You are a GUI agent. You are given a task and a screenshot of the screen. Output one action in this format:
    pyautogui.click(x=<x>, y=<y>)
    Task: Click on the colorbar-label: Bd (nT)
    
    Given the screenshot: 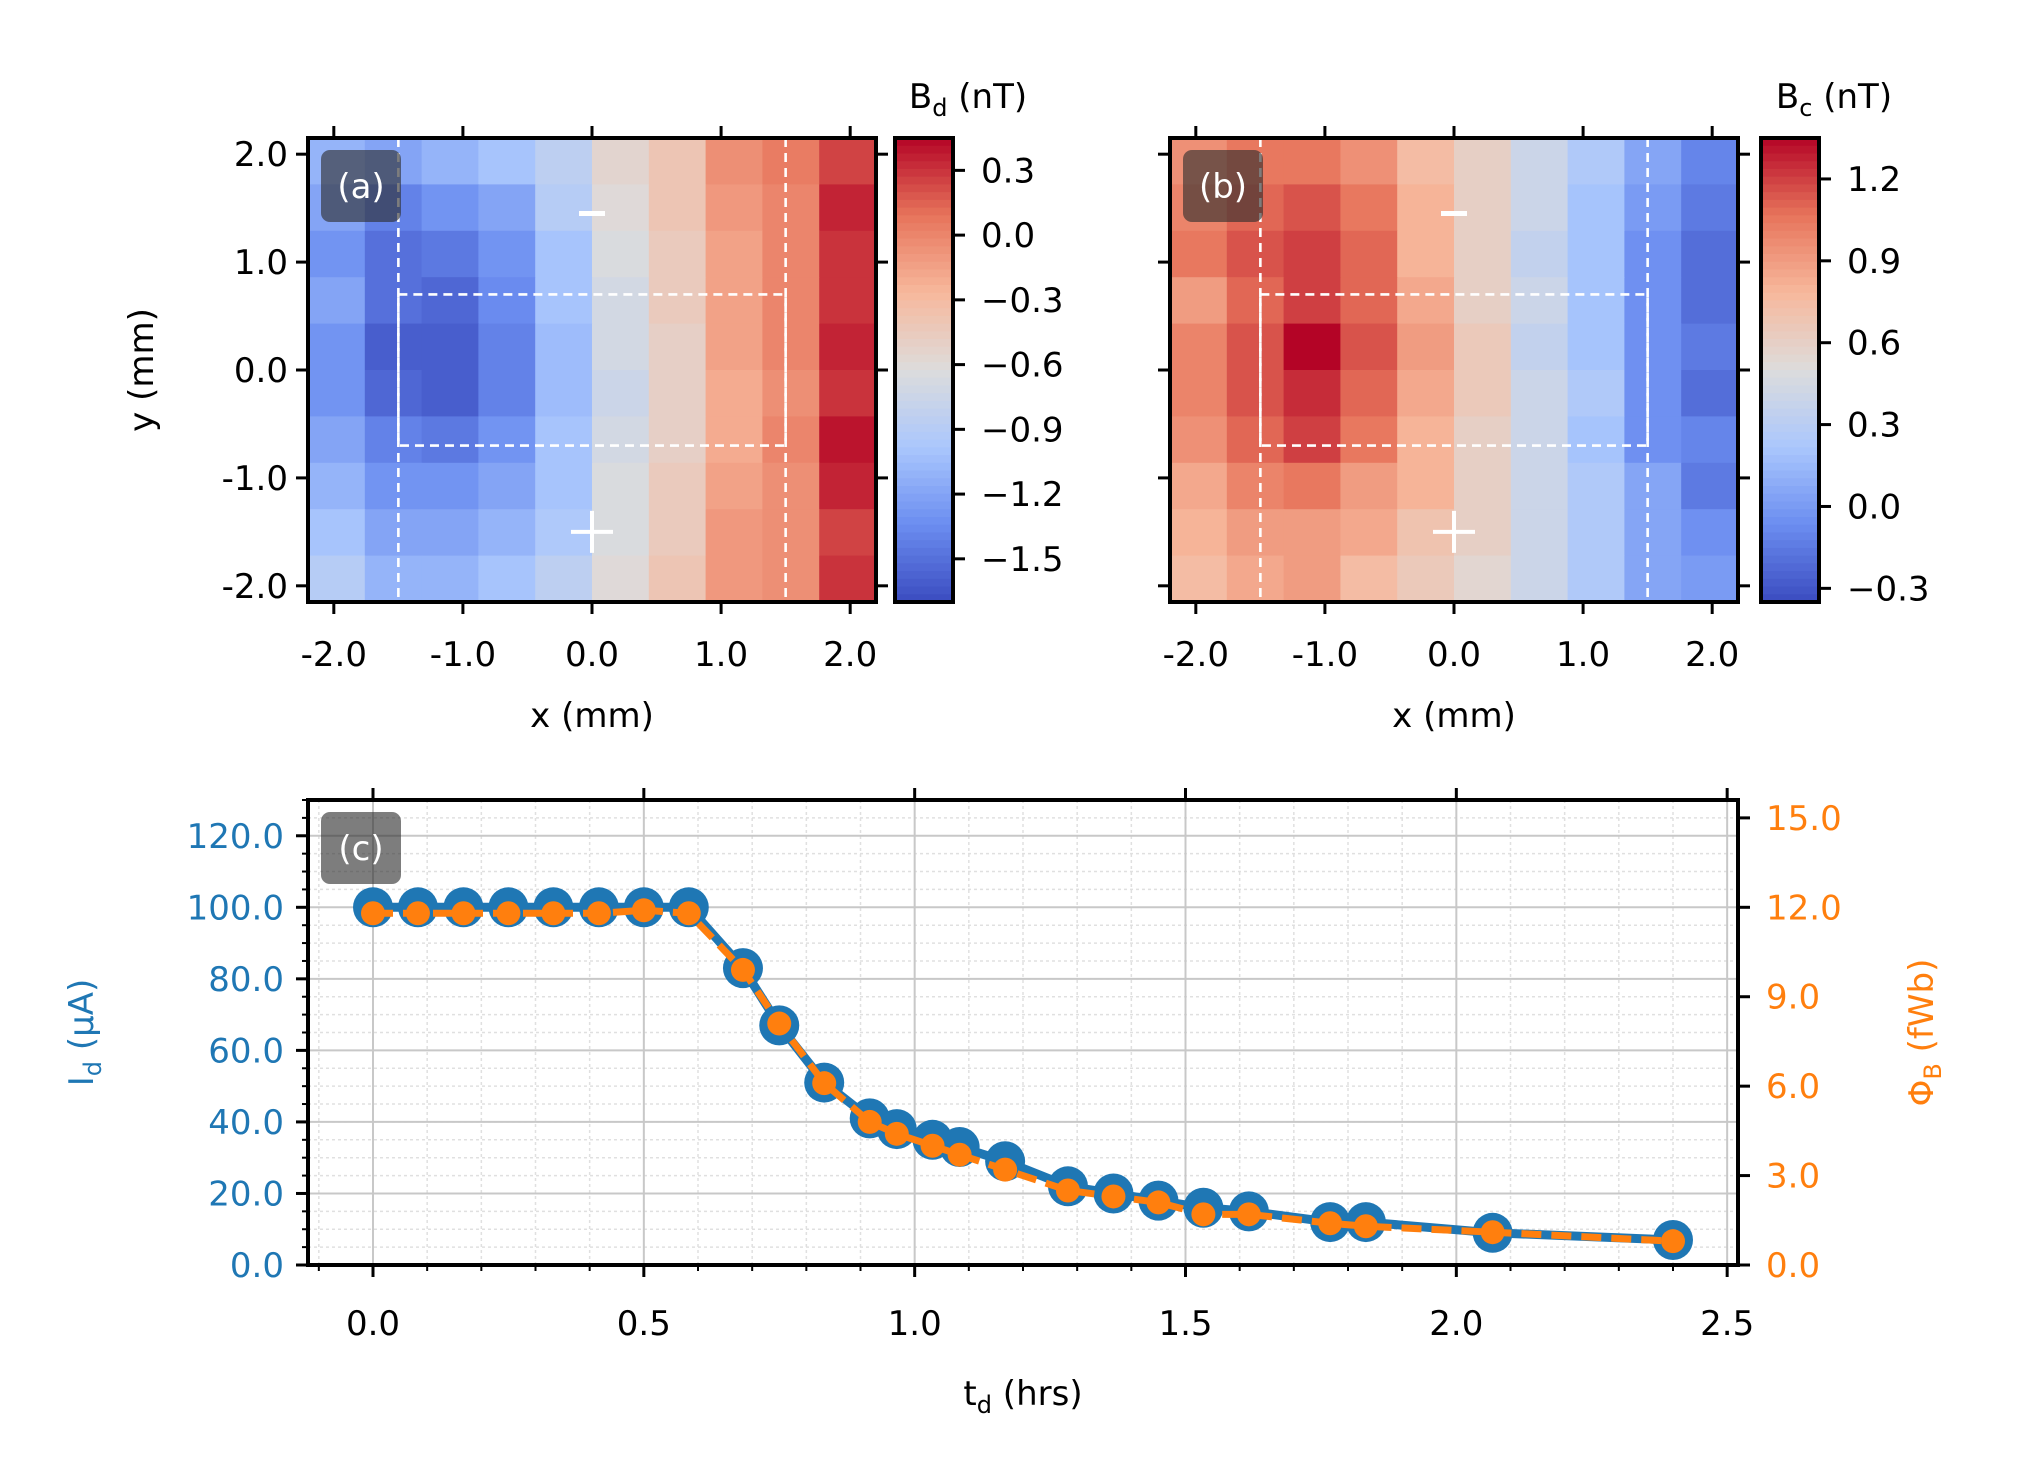 What is the action you would take?
    pyautogui.click(x=968, y=99)
    